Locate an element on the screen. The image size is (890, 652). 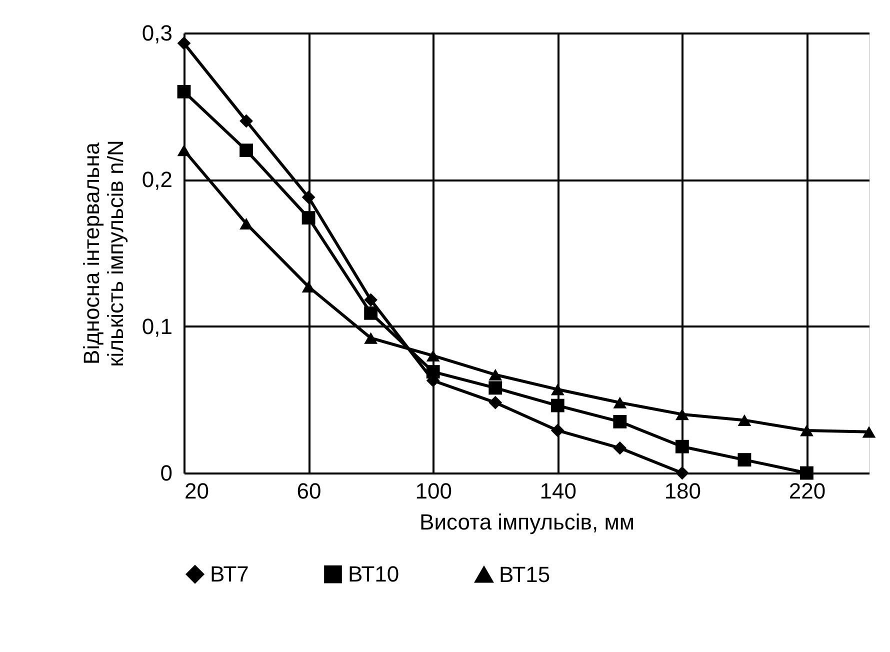
y-tick-label: 0,2 is located at coordinates (157, 179).